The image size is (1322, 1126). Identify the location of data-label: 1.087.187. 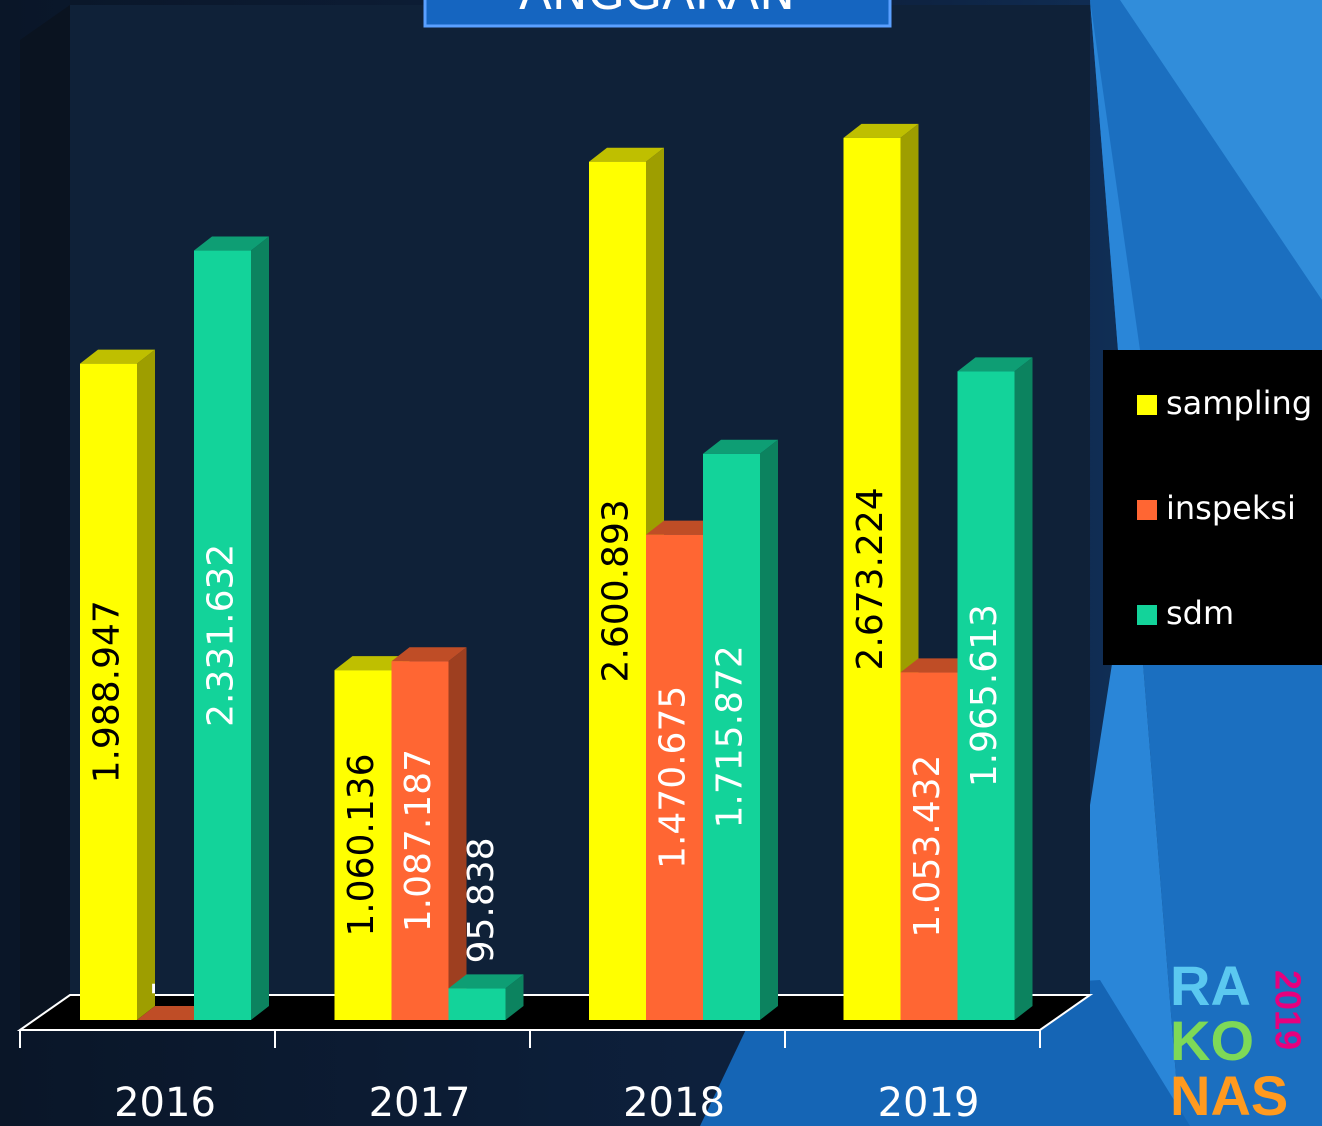
(418, 840).